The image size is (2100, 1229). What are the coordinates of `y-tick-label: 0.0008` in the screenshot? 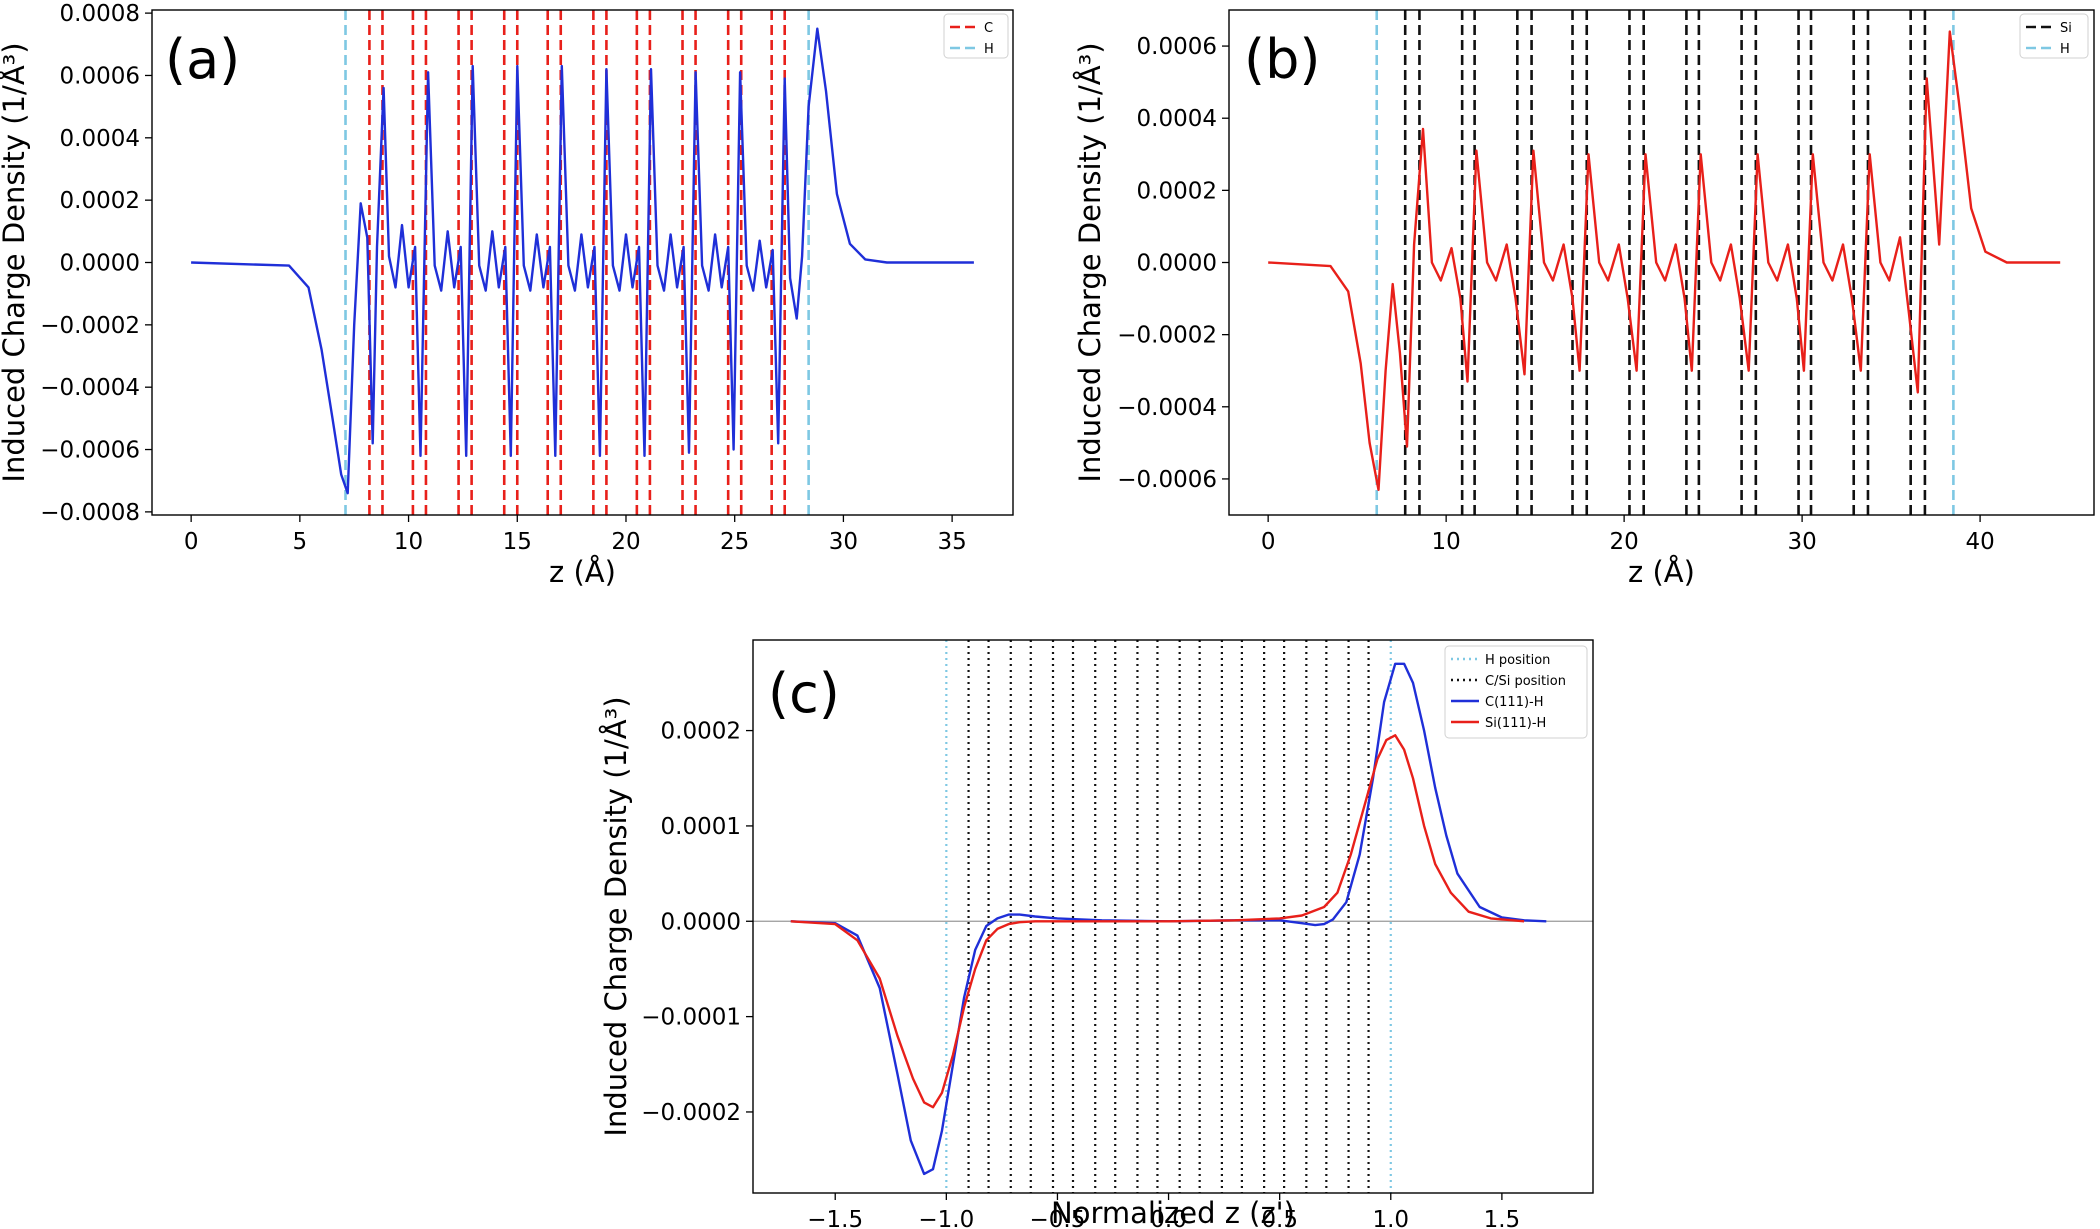 It's located at (100, 14).